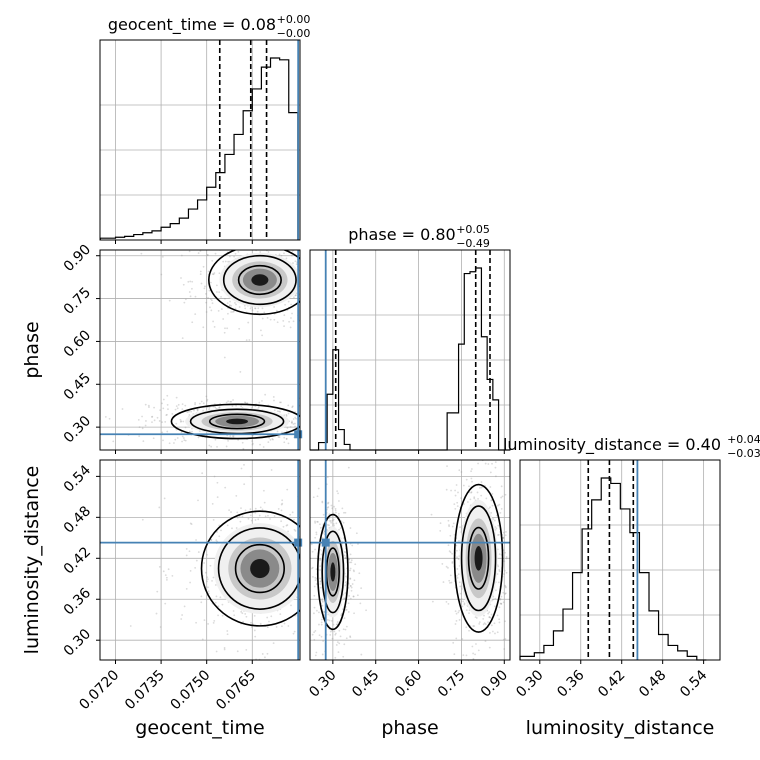 This screenshot has height=760, width=760. Describe the element at coordinates (620, 561) in the screenshot. I see `hist-panel-luminosity_distance` at that location.